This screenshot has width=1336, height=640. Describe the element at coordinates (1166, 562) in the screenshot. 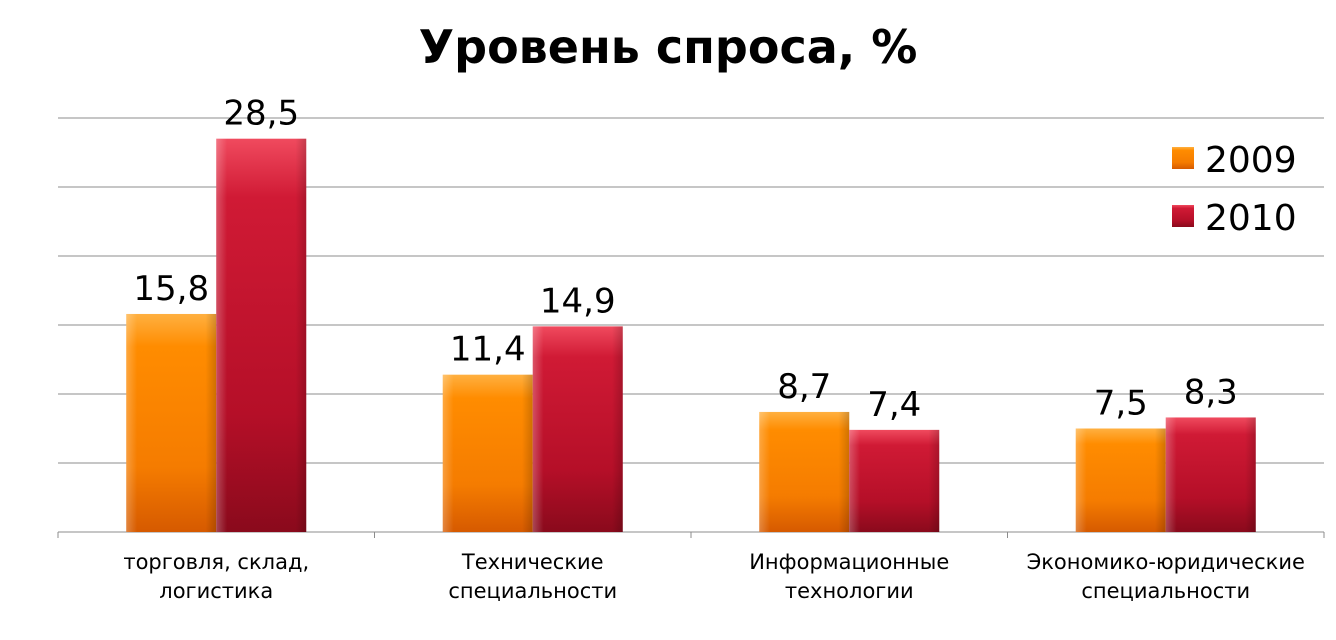

I see `category-label-3-line-0: Экономико-юридические` at that location.